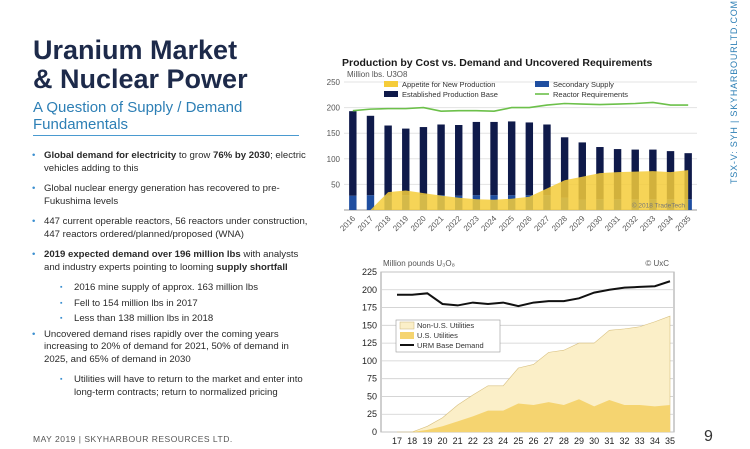 The width and height of the screenshot is (750, 449). What do you see at coordinates (369, 361) in the screenshot?
I see `chart2-ytick-label: 100` at bounding box center [369, 361].